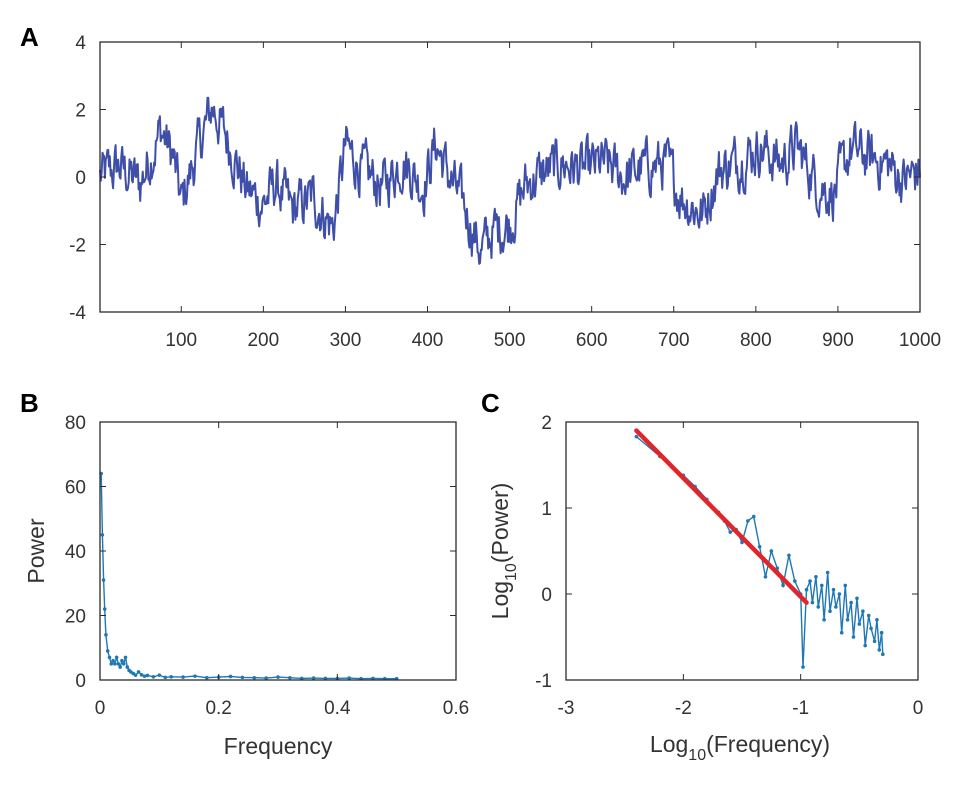 The image size is (975, 796). Describe the element at coordinates (920, 340) in the screenshot. I see `panel-a-xtick-label: 1000` at that location.